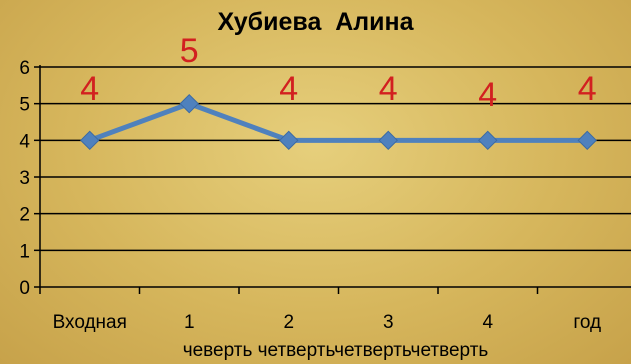 The width and height of the screenshot is (631, 364). Describe the element at coordinates (487, 322) in the screenshot. I see `x-tick-label: 4` at that location.